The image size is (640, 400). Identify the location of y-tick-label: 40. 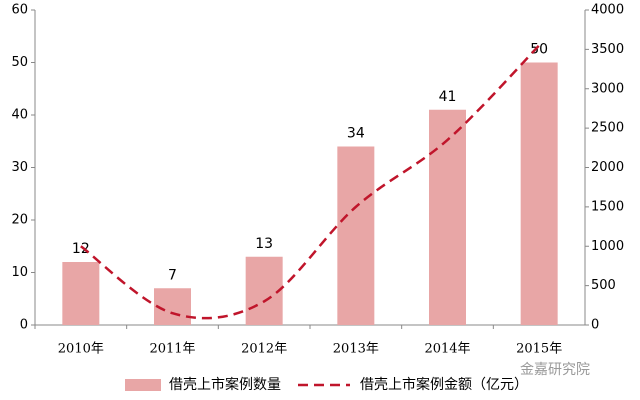
(19, 115).